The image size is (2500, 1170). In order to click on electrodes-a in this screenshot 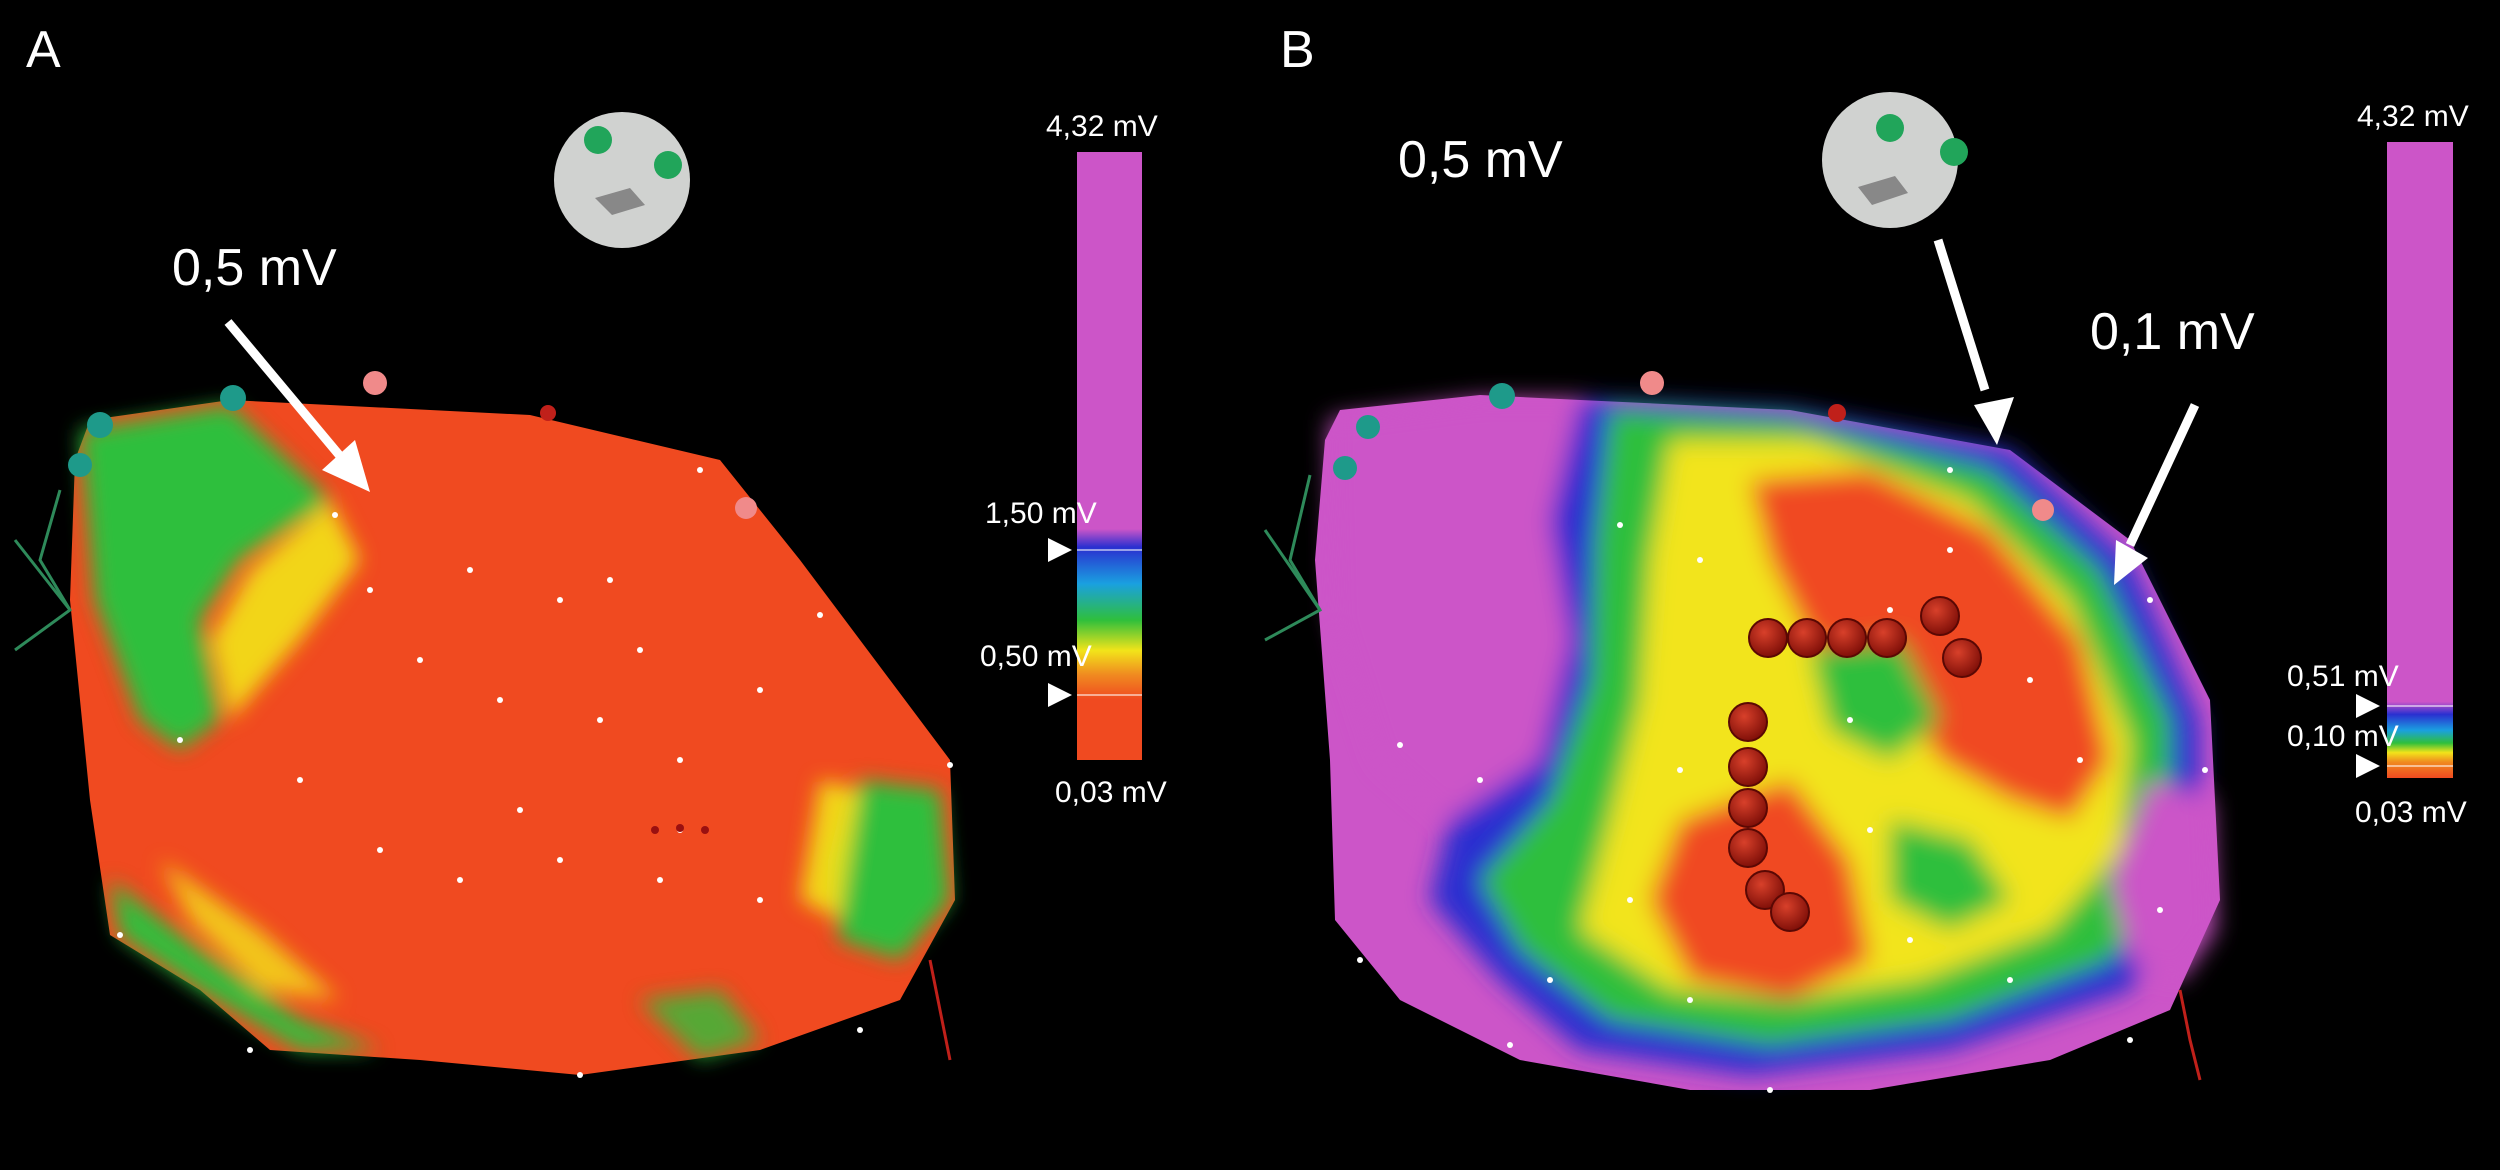, I will do `click(412, 445)`.